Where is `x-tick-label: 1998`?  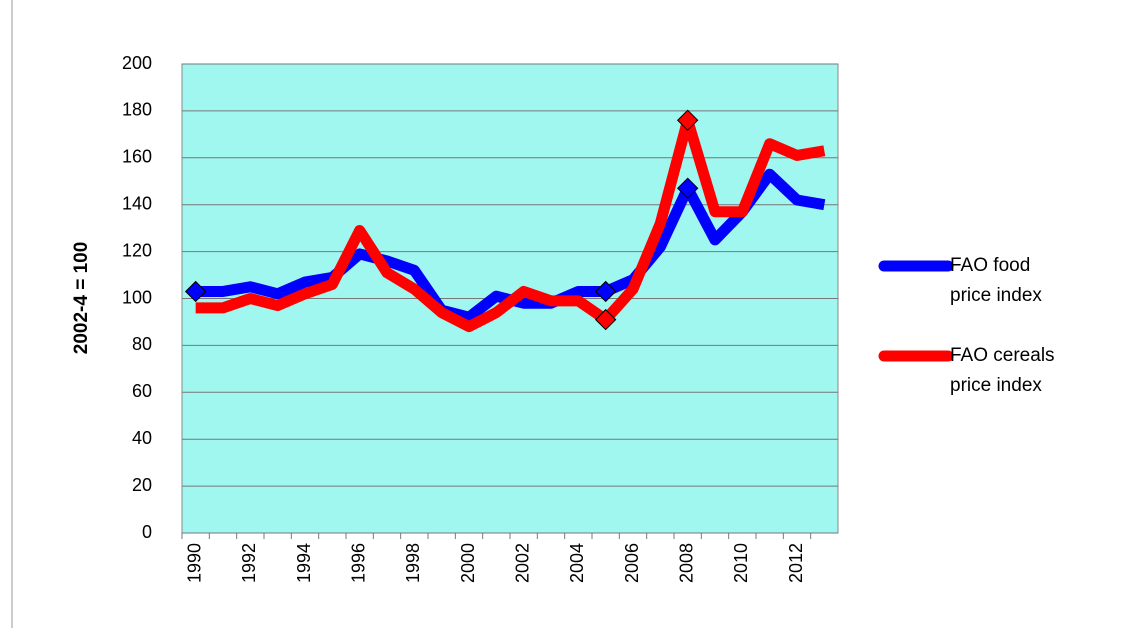
x-tick-label: 1998 is located at coordinates (413, 563).